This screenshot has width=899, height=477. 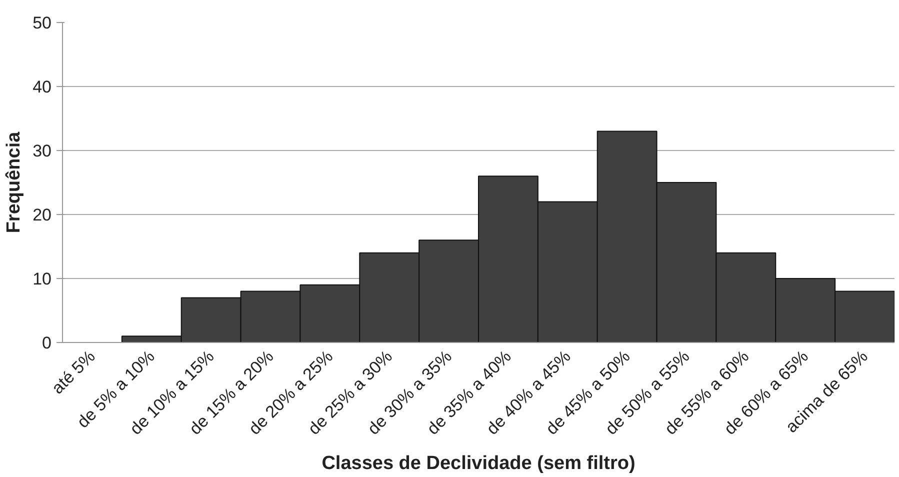 What do you see at coordinates (14, 182) in the screenshot?
I see `y-axis-title: Frequência` at bounding box center [14, 182].